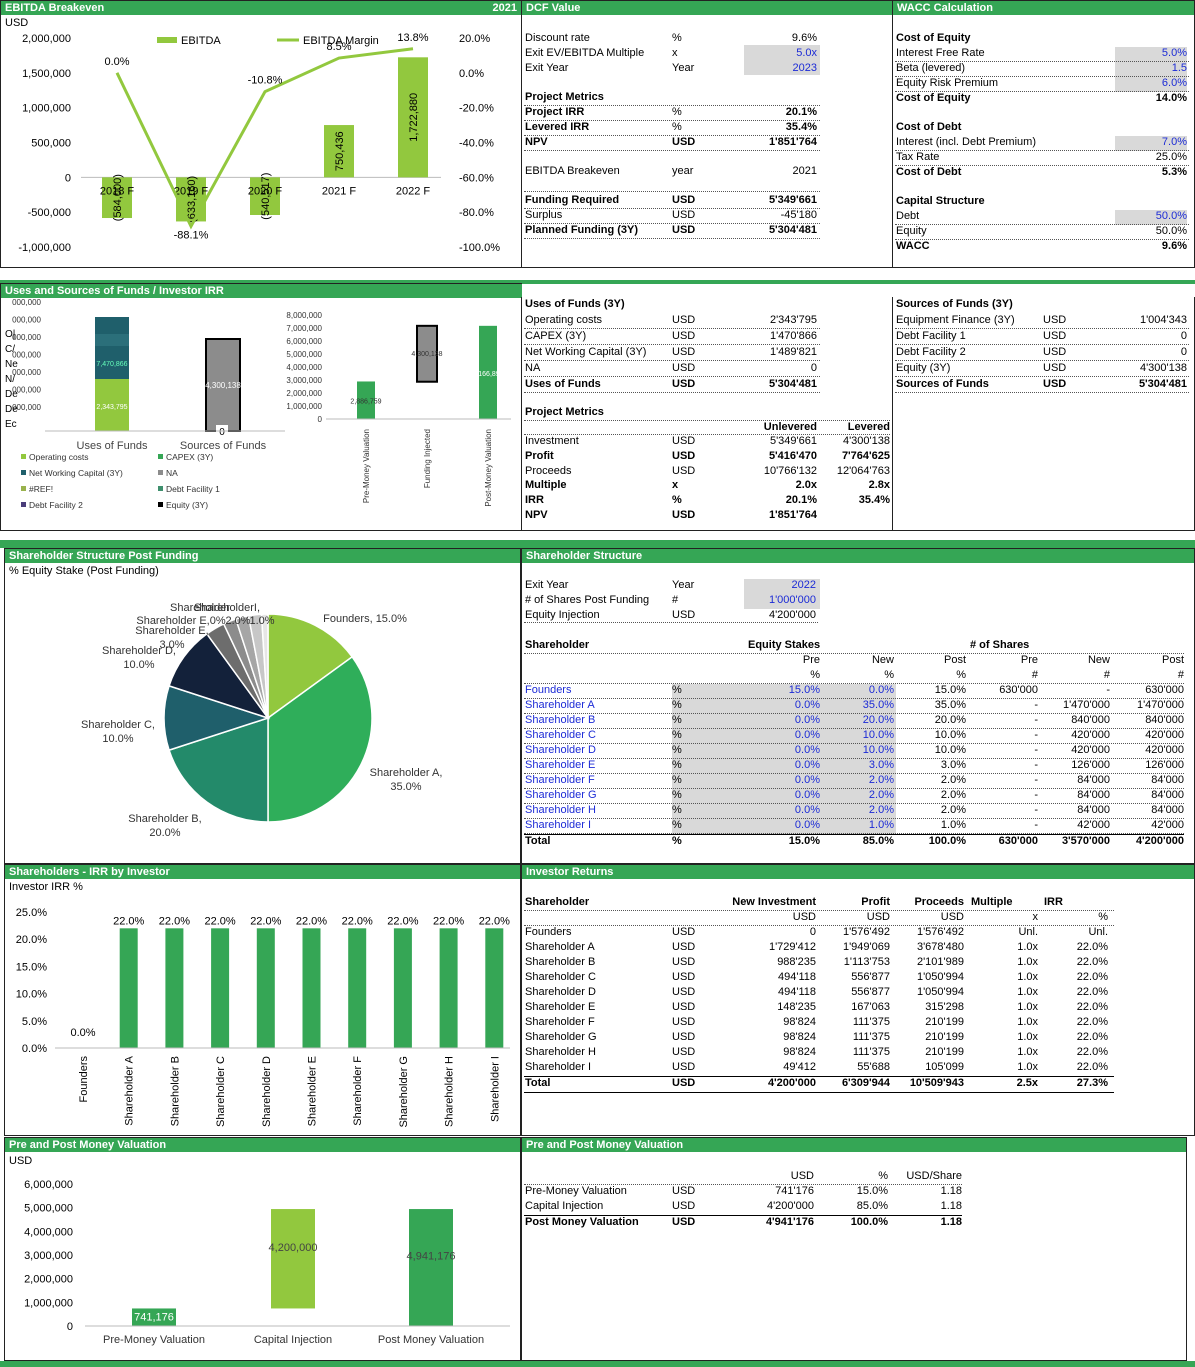 This screenshot has height=1367, width=1195. What do you see at coordinates (1164, 735) in the screenshot?
I see `ss-cell: 420'000` at bounding box center [1164, 735].